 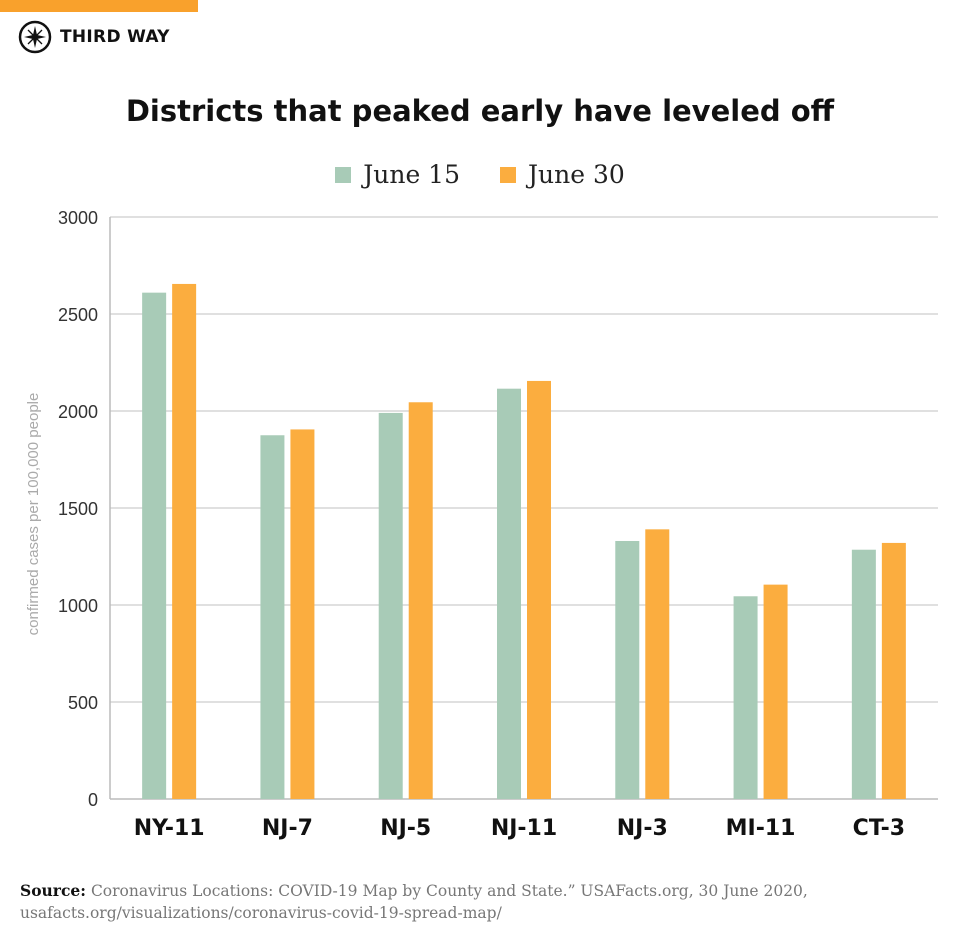 I want to click on x-tick-label: NJ-7, so click(x=287, y=828).